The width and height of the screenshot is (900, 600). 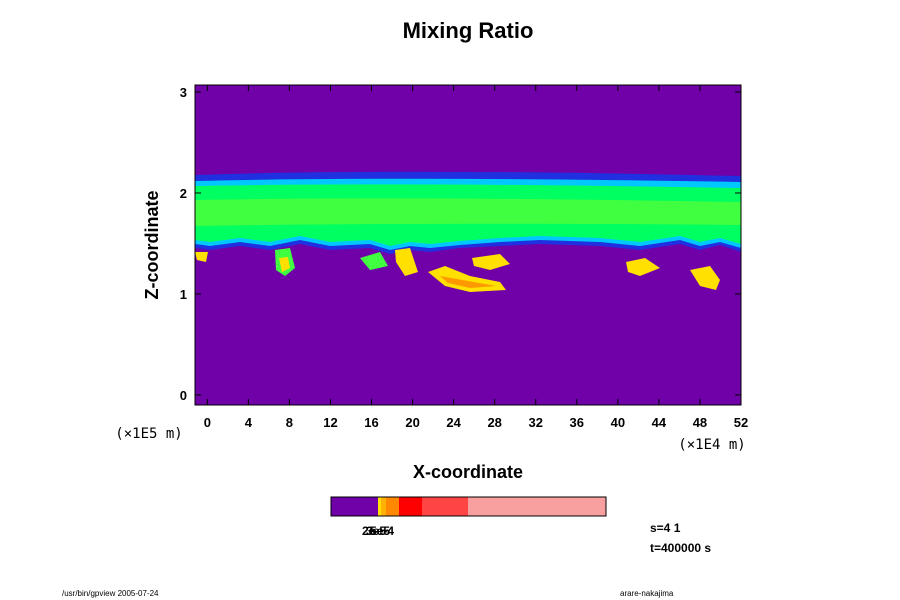 What do you see at coordinates (665, 528) in the screenshot?
I see `step-annotation: s=4 1` at bounding box center [665, 528].